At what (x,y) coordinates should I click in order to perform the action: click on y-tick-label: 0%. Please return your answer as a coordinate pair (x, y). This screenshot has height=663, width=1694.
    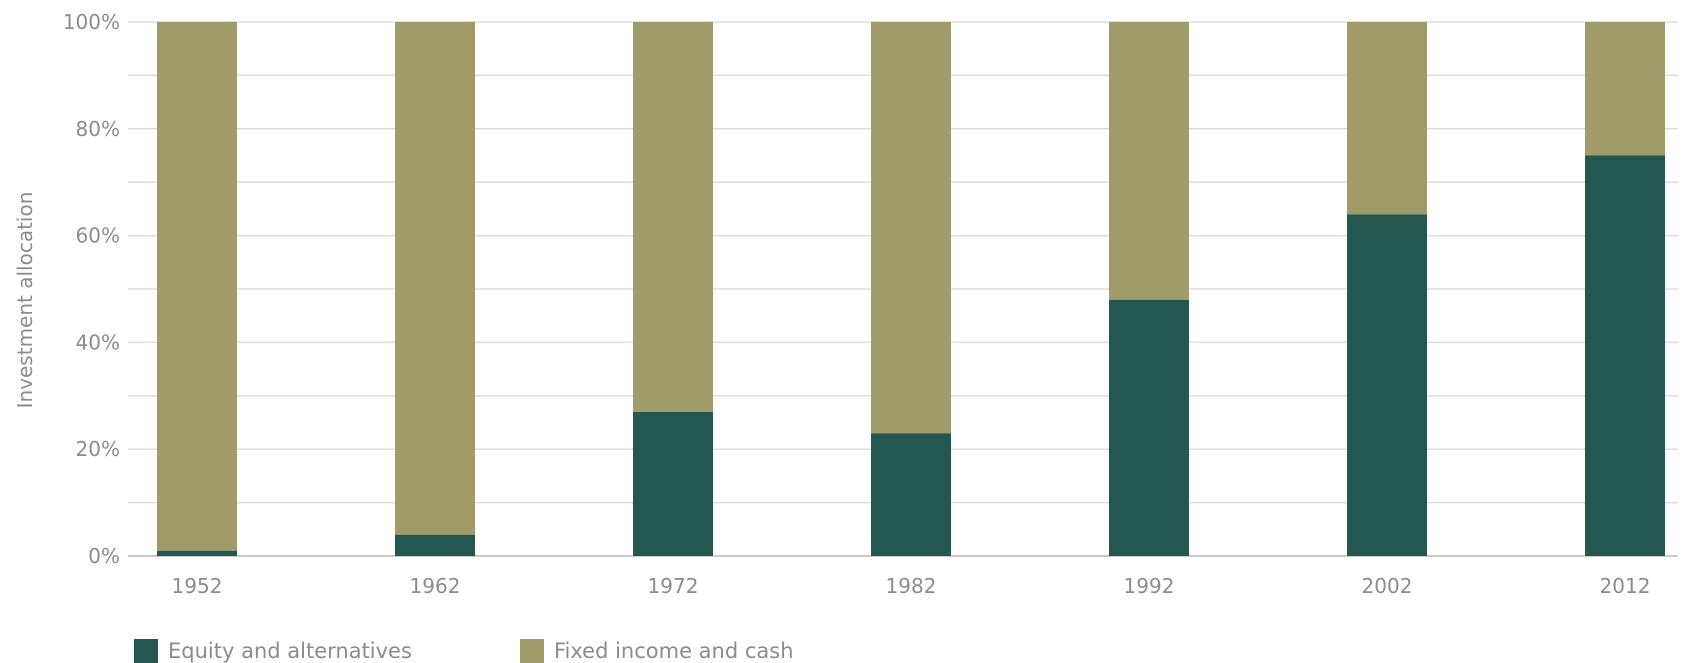
    Looking at the image, I should click on (104, 556).